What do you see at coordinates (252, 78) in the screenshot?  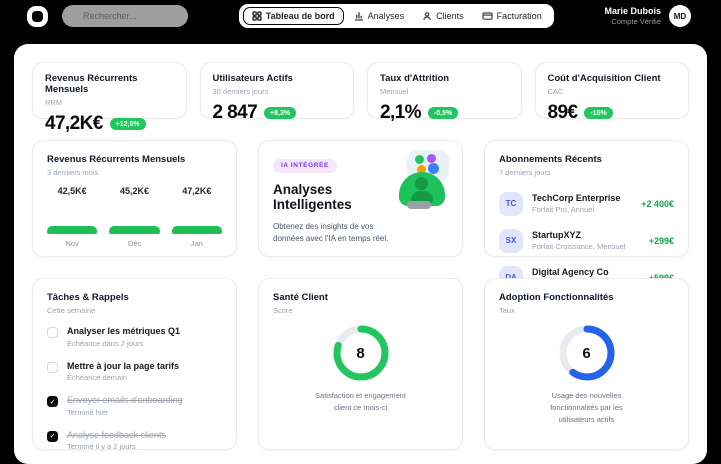 I see `kpi-title: Utilisateurs Actifs` at bounding box center [252, 78].